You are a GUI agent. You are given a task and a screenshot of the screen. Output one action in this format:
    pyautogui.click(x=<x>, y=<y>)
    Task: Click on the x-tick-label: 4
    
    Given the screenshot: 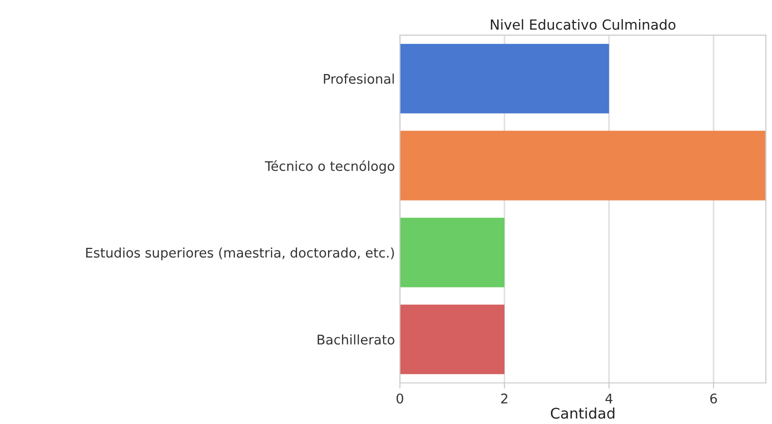 What is the action you would take?
    pyautogui.click(x=608, y=399)
    